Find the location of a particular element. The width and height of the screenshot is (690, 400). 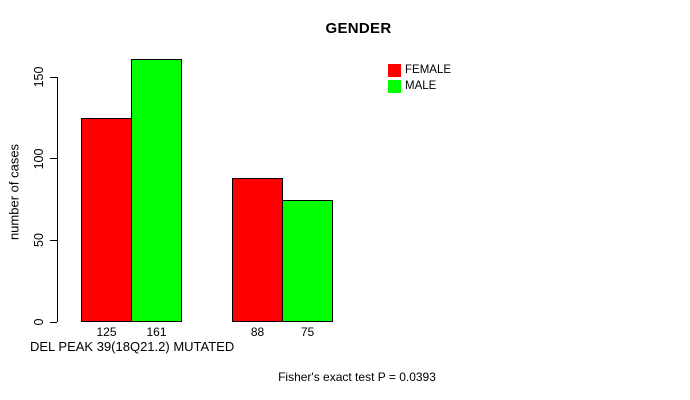

bar-male-group1 is located at coordinates (156, 190).